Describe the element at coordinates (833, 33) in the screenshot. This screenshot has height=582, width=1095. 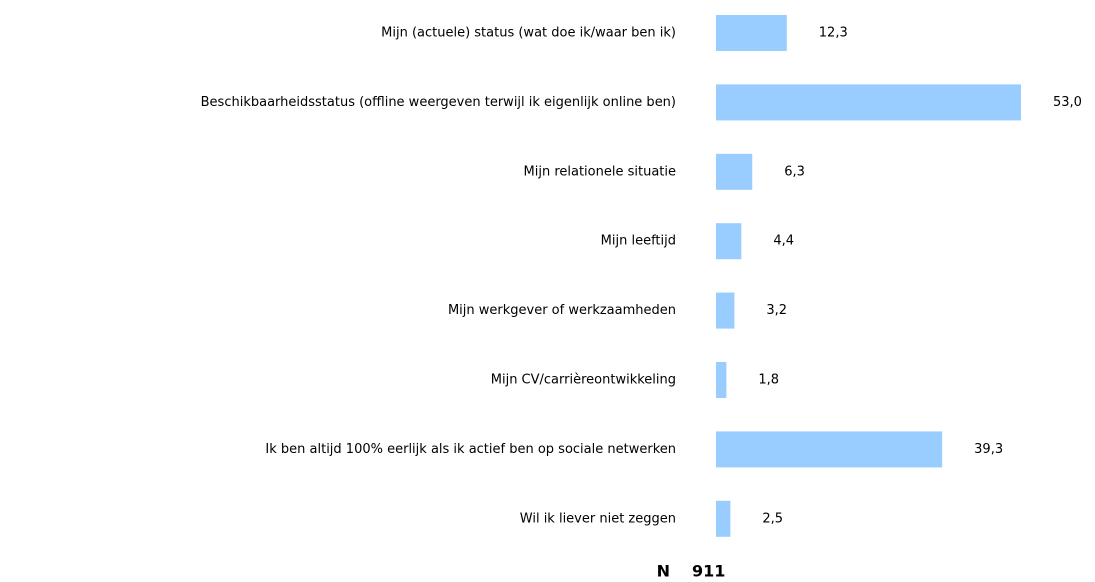
I see `value-label: 12,3` at that location.